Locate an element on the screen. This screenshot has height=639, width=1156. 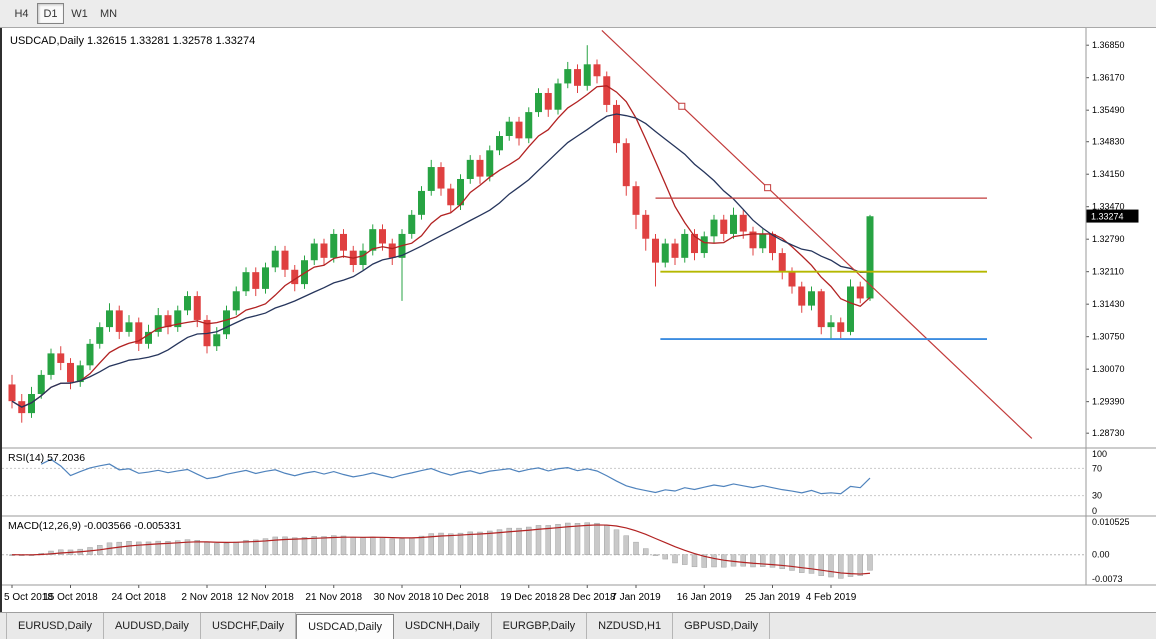
svg-text: 0 is located at coordinates (1094, 511).